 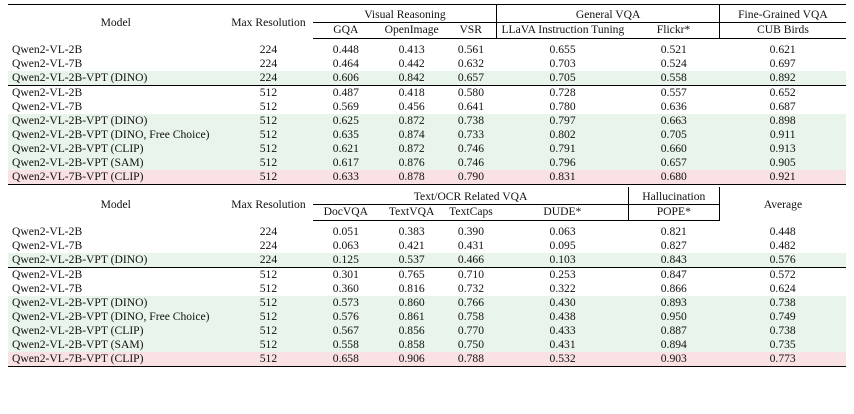 I want to click on cub-value: 0.911, so click(x=782, y=135).